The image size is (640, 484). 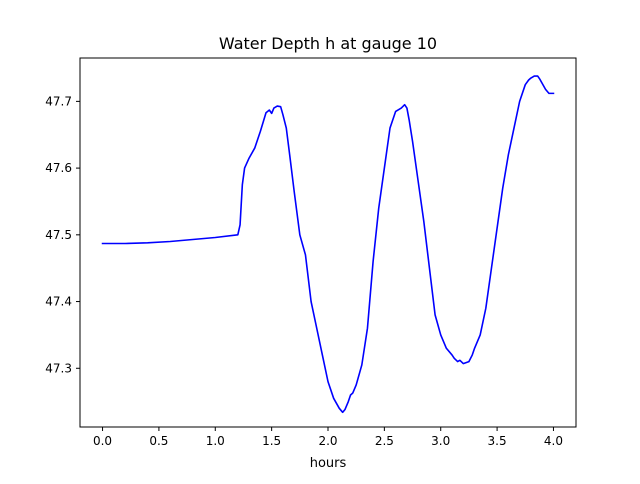 What do you see at coordinates (158, 441) in the screenshot?
I see `x-tick-label: 0.5` at bounding box center [158, 441].